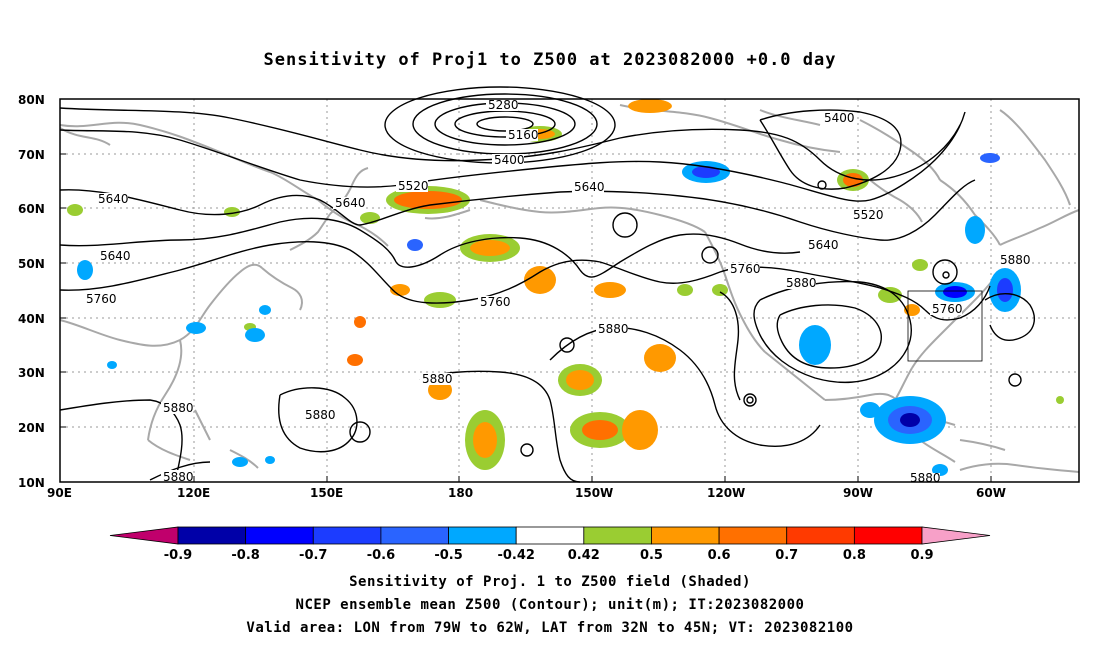 The height and width of the screenshot is (650, 1100). What do you see at coordinates (245, 555) in the screenshot?
I see `colorbar-label: -0.8` at bounding box center [245, 555].